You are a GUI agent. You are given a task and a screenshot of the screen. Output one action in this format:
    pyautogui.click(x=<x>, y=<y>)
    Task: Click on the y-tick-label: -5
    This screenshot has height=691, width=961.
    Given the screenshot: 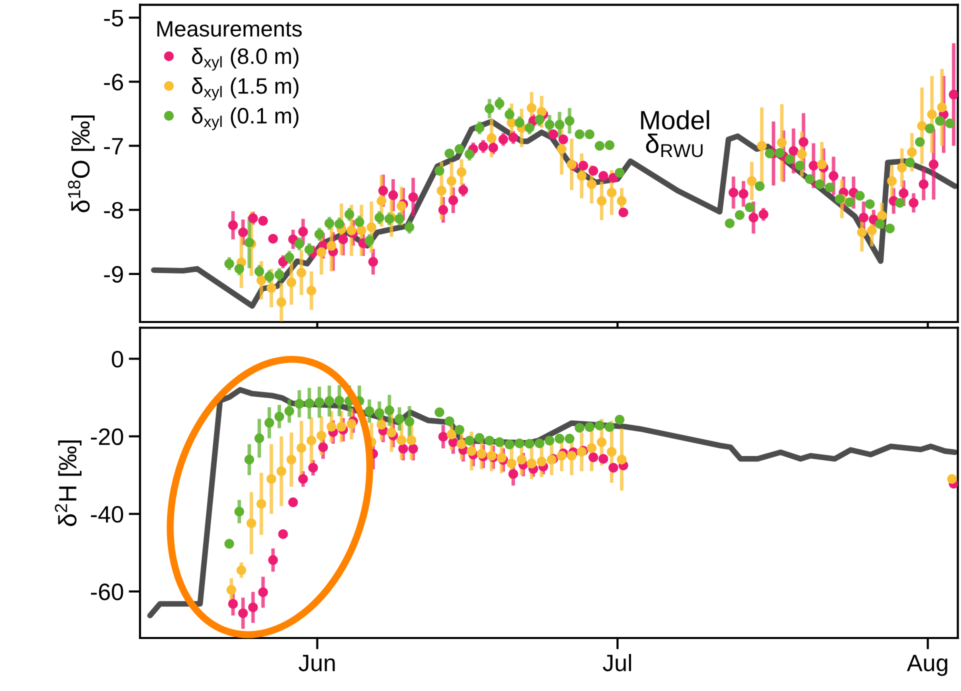 What is the action you would take?
    pyautogui.click(x=114, y=18)
    